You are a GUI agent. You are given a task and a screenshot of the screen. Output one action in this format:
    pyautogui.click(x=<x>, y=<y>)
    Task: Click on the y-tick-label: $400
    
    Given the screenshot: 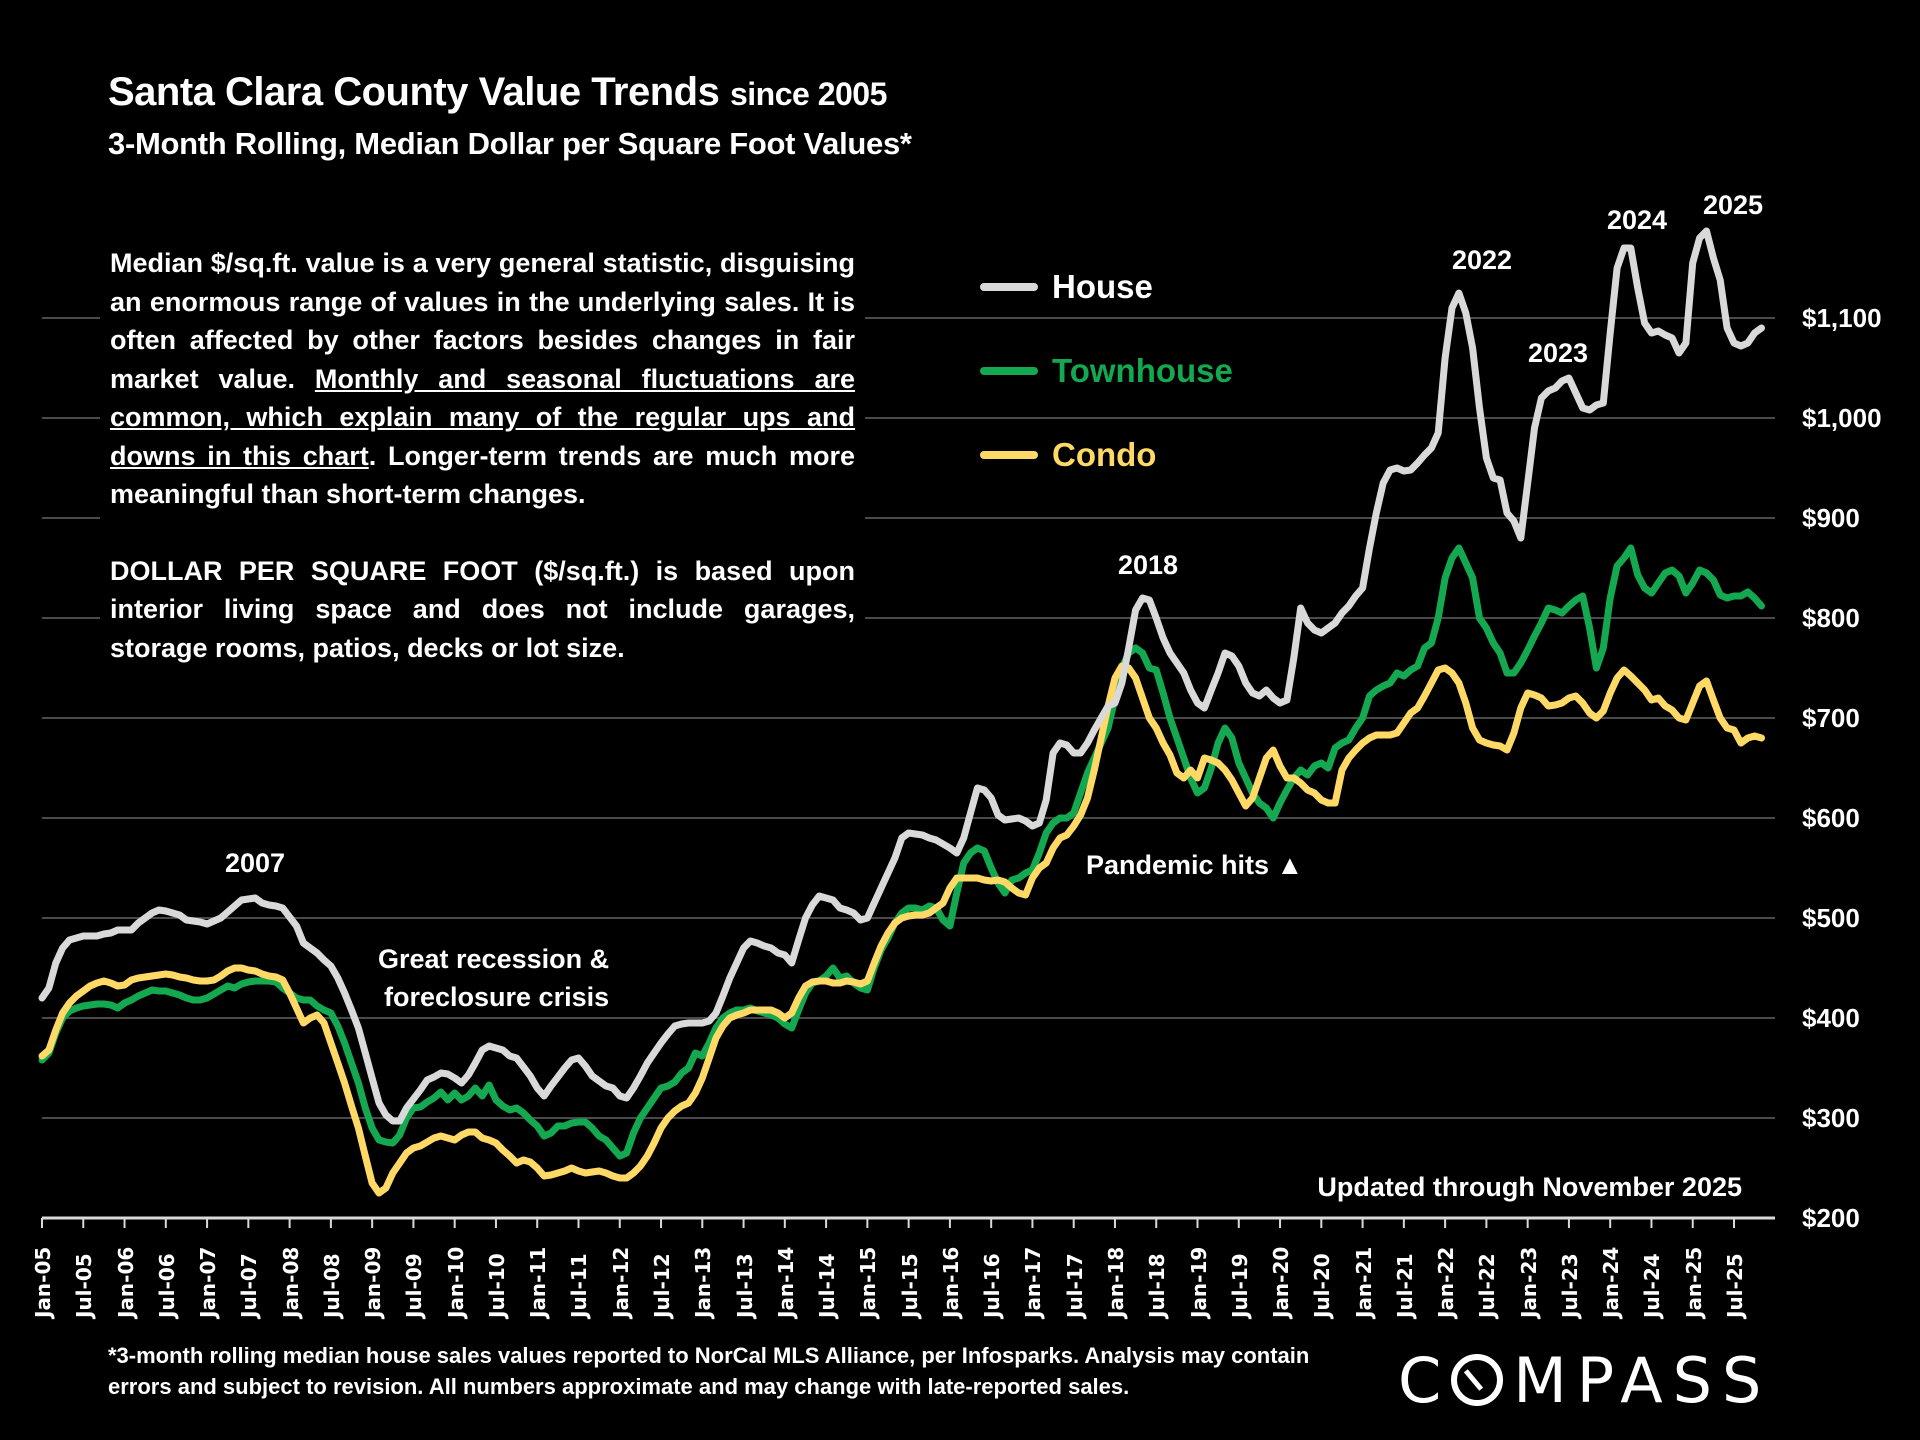 What is the action you would take?
    pyautogui.click(x=1831, y=1018)
    